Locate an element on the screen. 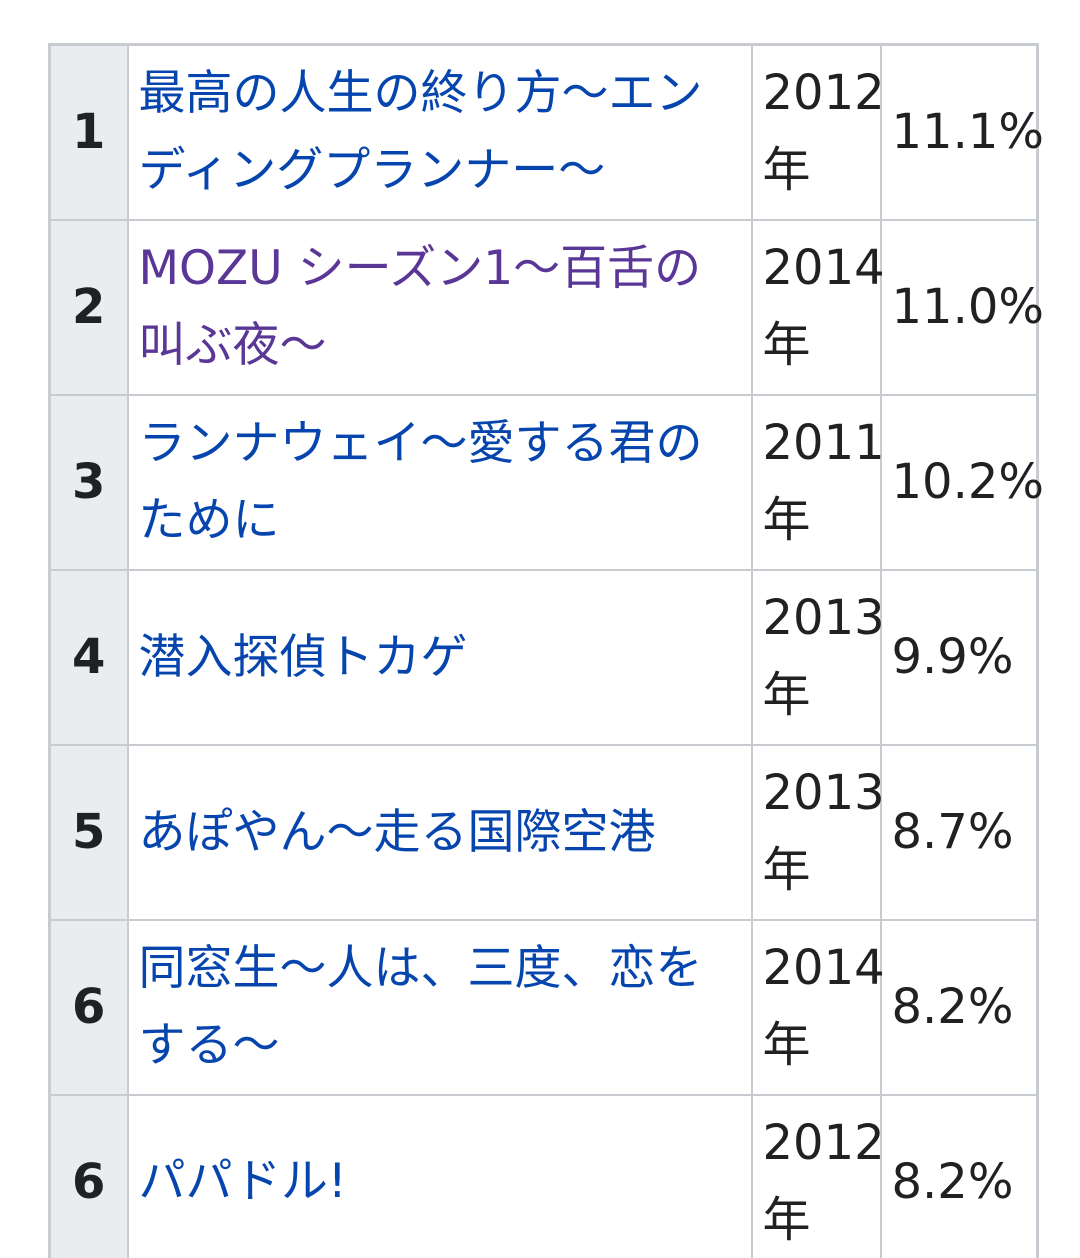  rating-cell: 11.0% is located at coordinates (961, 307).